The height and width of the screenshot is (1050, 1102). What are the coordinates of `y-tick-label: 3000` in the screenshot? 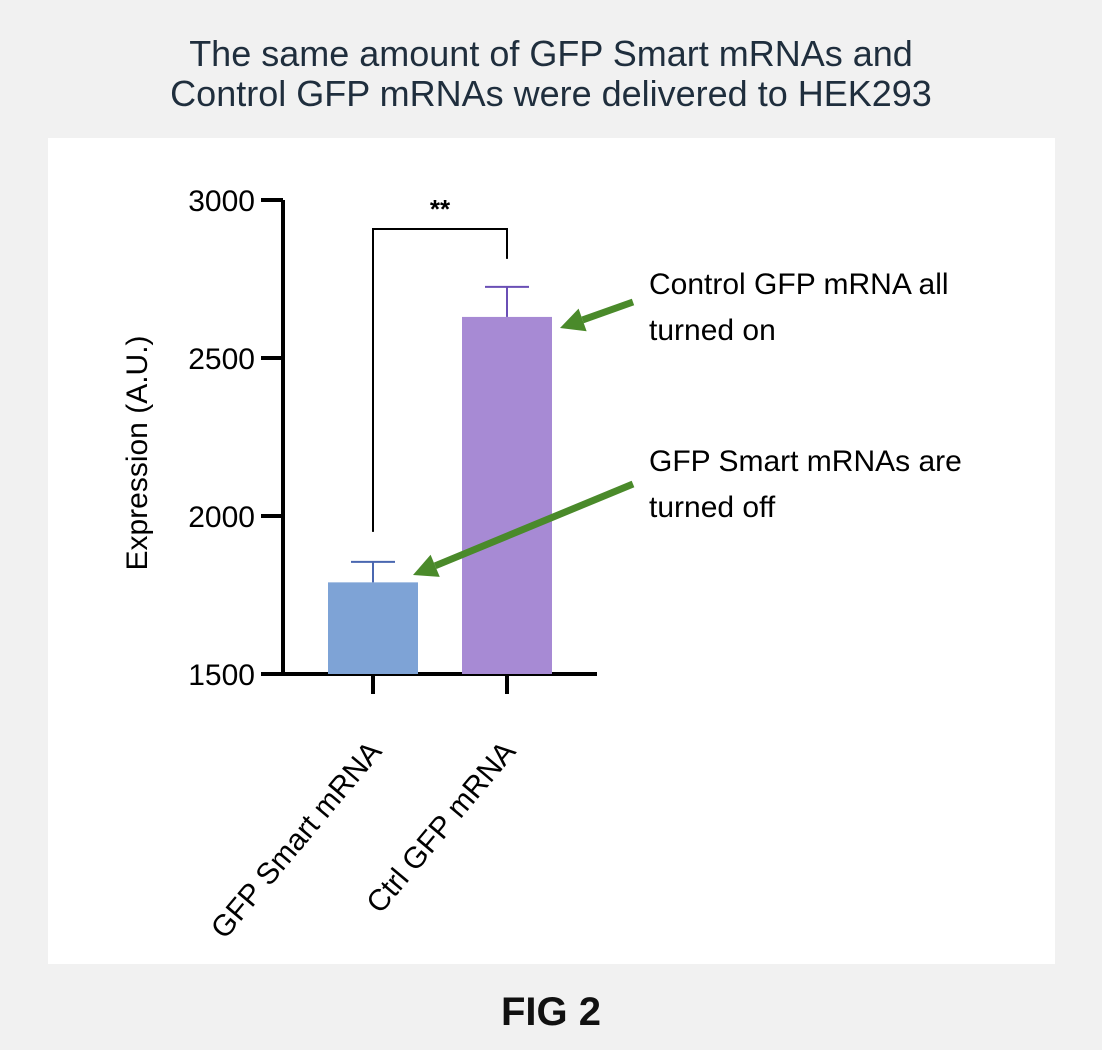 It's located at (221, 201).